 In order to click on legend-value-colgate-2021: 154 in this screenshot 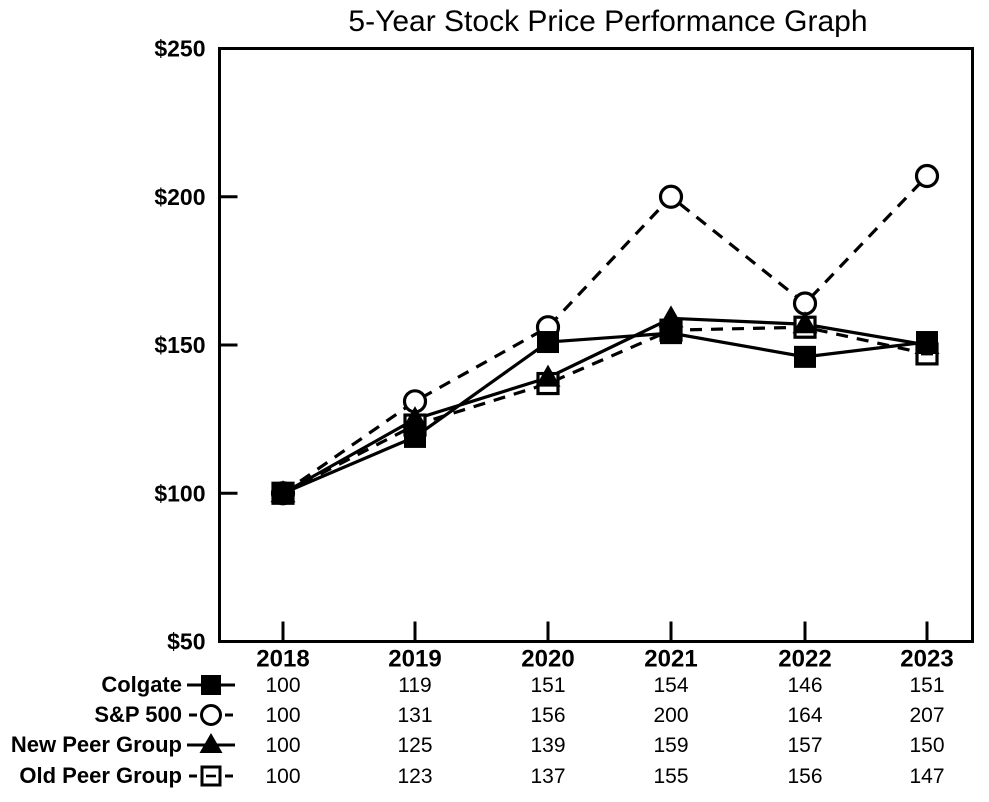, I will do `click(670, 685)`.